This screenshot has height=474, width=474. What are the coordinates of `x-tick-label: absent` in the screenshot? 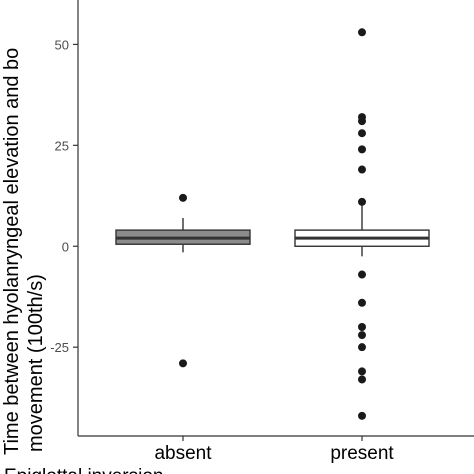 It's located at (183, 453).